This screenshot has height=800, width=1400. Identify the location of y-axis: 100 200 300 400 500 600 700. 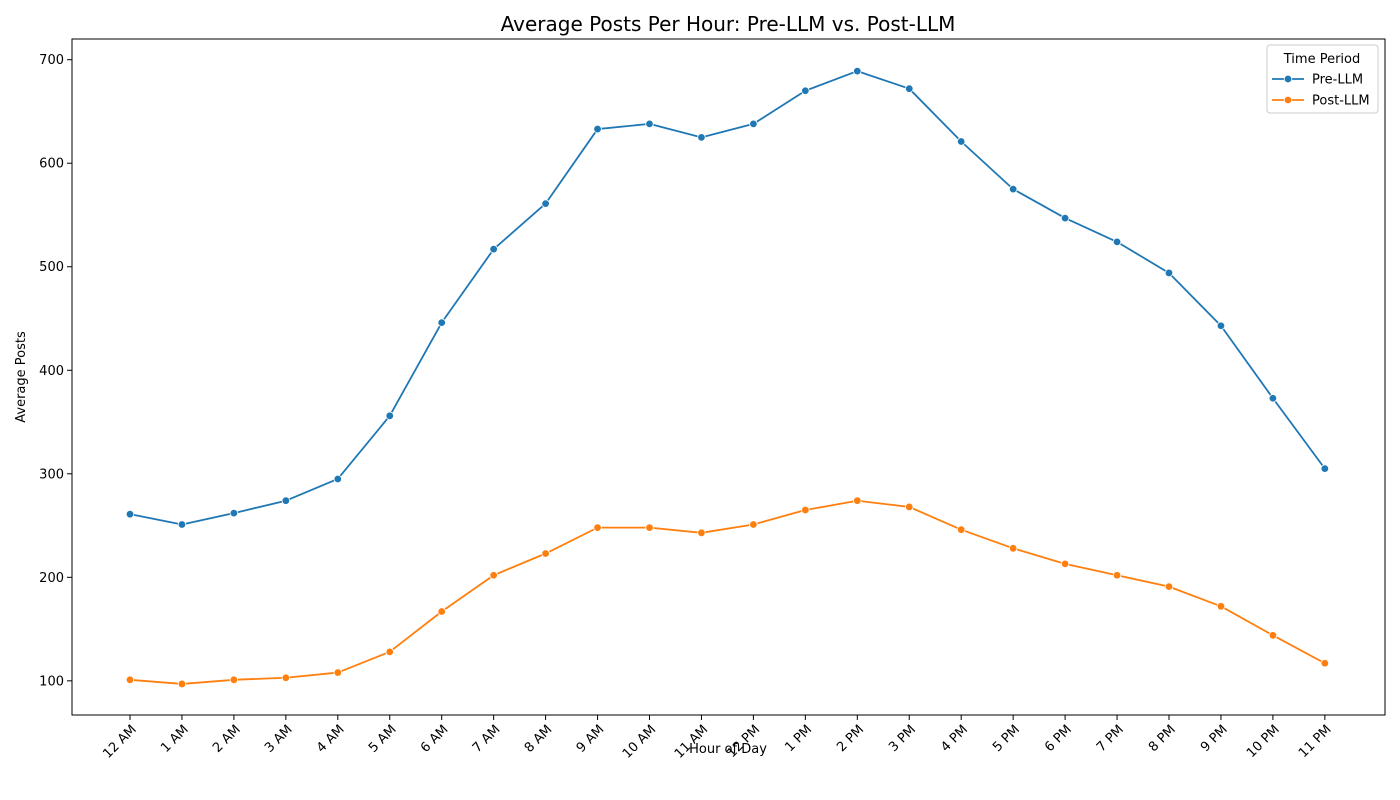
(55, 371).